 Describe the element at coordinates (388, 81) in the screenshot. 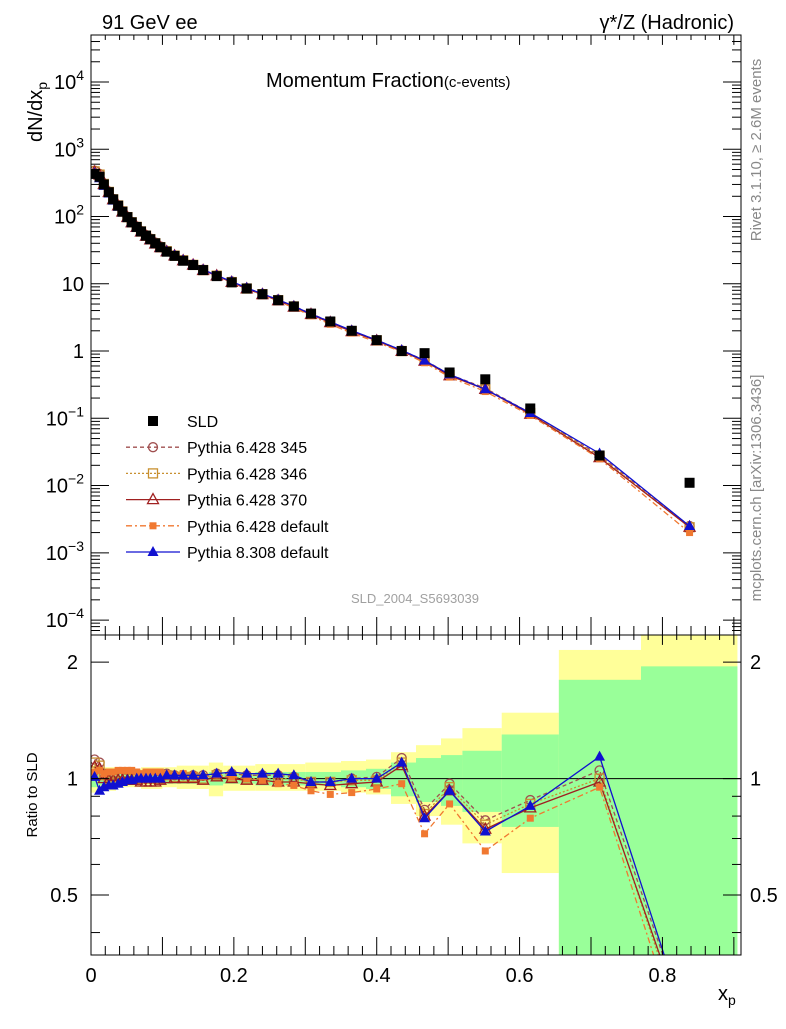

I see `chart-title: Momentum Fraction(c-events)` at that location.